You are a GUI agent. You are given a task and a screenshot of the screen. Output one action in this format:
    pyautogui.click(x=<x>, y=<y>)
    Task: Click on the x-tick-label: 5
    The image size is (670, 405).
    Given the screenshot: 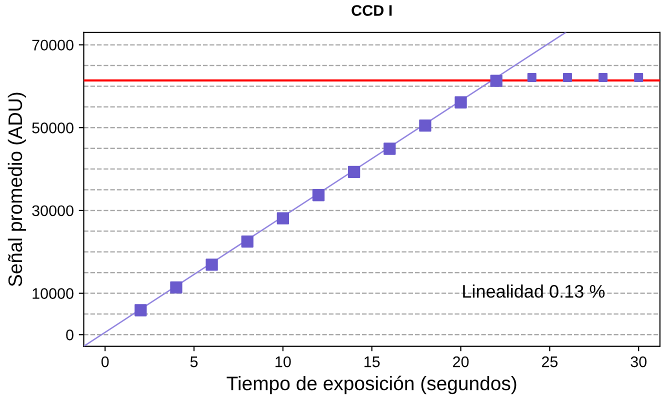 What is the action you would take?
    pyautogui.click(x=194, y=362)
    